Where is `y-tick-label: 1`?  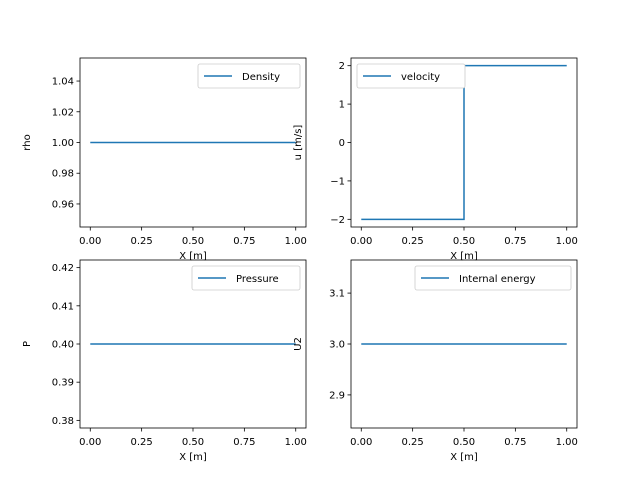
y-tick-label: 1 is located at coordinates (342, 105).